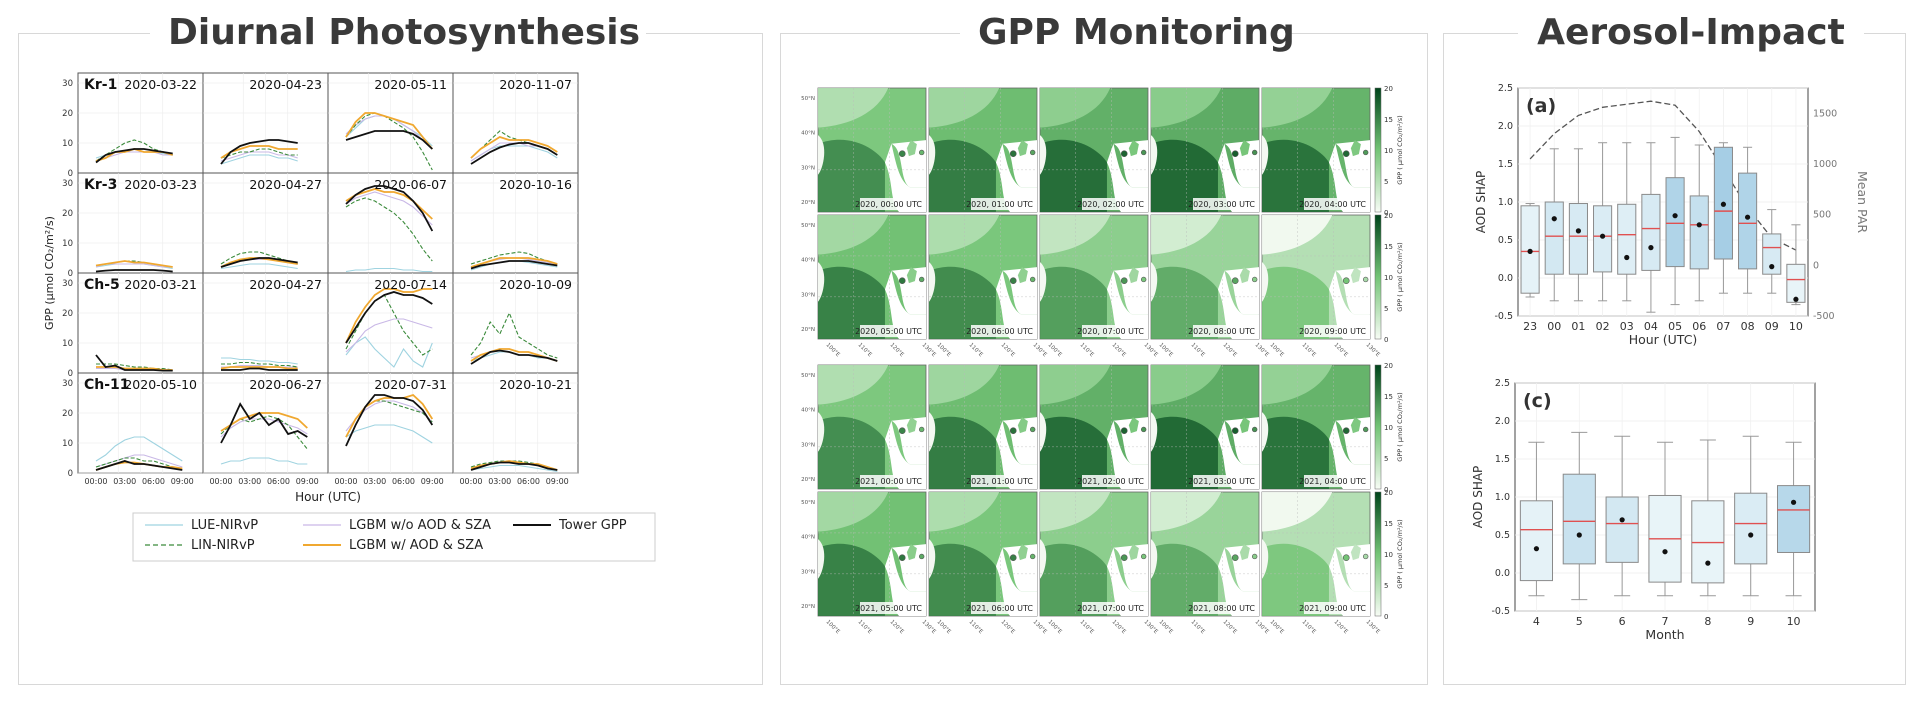 This screenshot has width=1920, height=702. Describe the element at coordinates (403, 481) in the screenshot. I see `x-tick-label: 06:00` at that location.